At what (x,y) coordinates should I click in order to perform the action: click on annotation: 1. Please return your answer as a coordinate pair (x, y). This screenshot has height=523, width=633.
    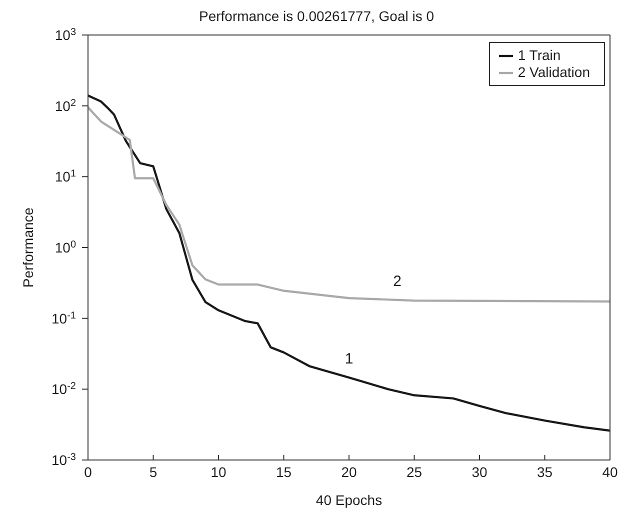
    Looking at the image, I should click on (349, 359).